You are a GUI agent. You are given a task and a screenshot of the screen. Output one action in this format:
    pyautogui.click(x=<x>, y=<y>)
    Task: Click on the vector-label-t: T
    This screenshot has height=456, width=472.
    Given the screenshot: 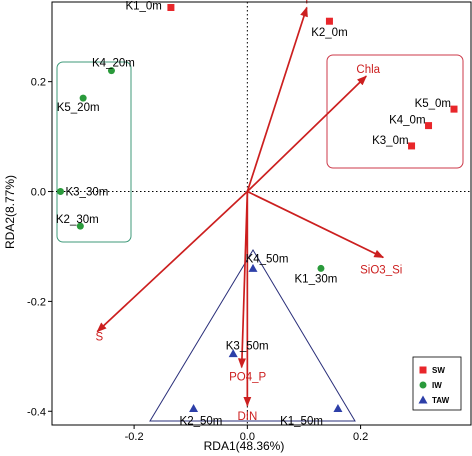 What is the action you would take?
    pyautogui.click(x=306, y=3)
    